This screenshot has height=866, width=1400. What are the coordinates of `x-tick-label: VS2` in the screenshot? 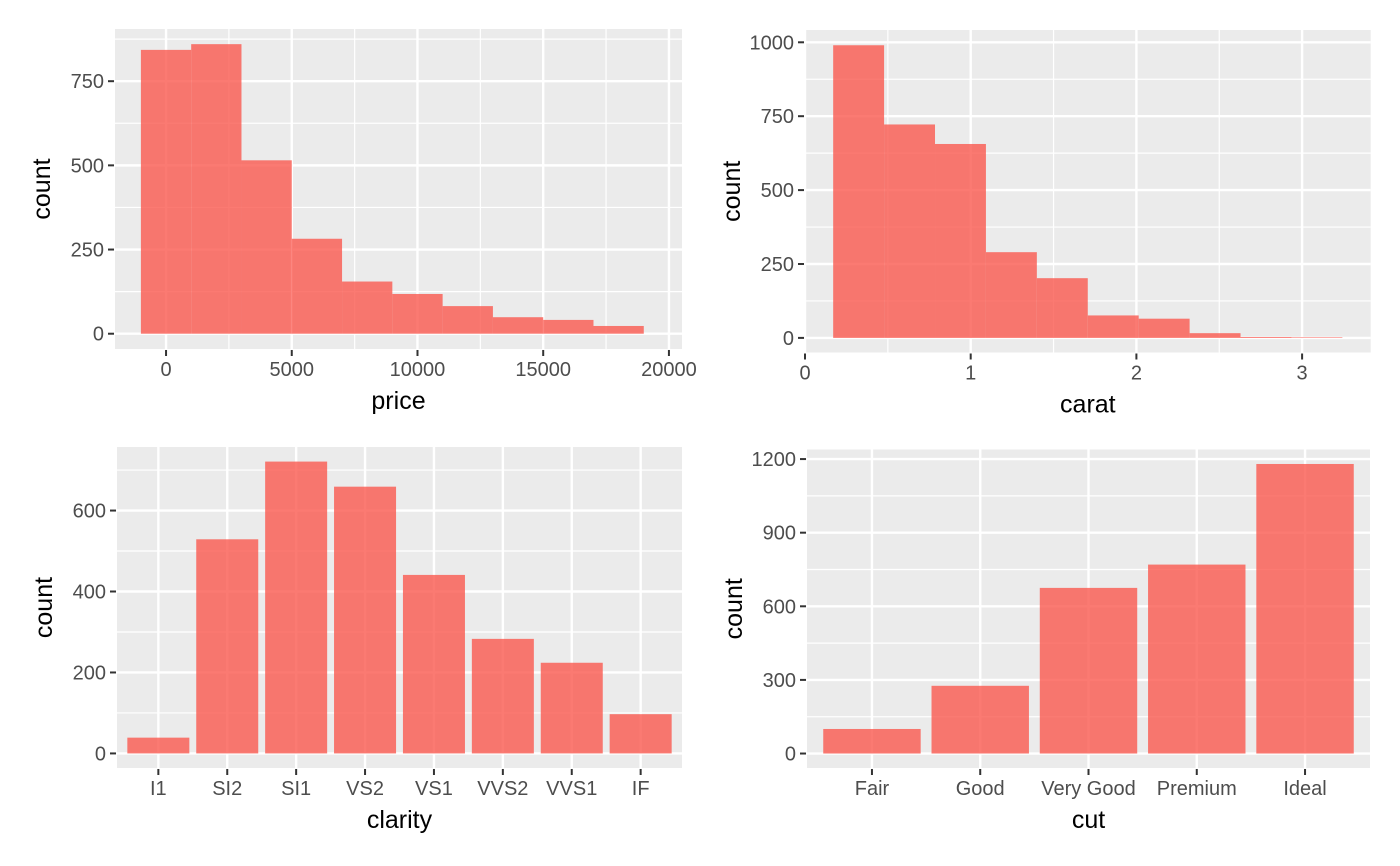 It's located at (365, 789).